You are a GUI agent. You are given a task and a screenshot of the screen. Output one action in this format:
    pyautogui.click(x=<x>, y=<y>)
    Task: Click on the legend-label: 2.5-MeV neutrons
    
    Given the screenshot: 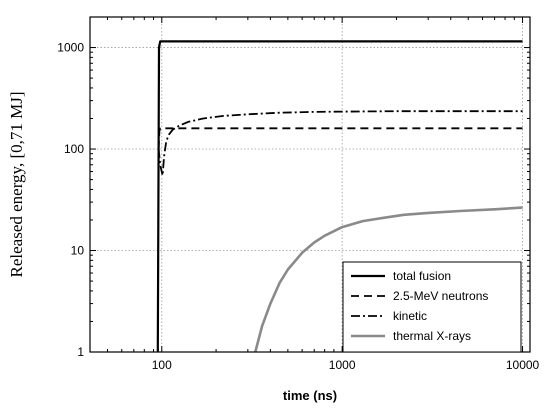 What is the action you would take?
    pyautogui.click(x=440, y=296)
    